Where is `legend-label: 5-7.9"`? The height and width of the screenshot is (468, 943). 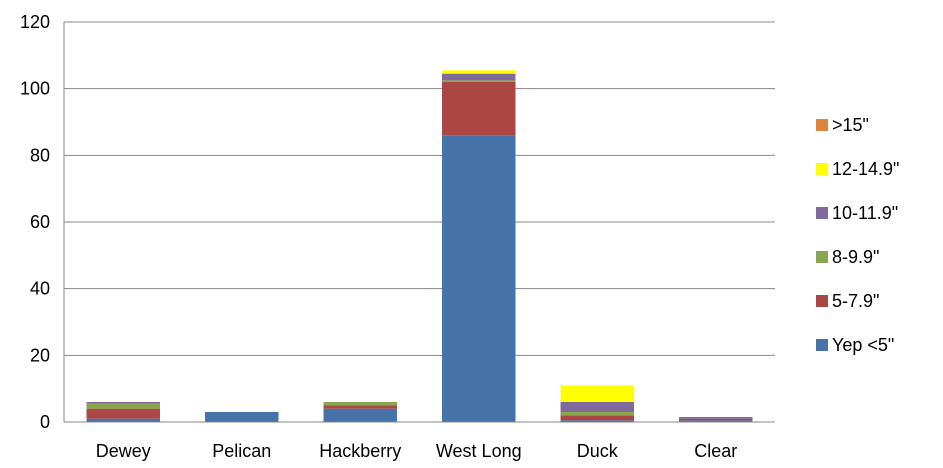
legend-label: 5-7.9" is located at coordinates (855, 301).